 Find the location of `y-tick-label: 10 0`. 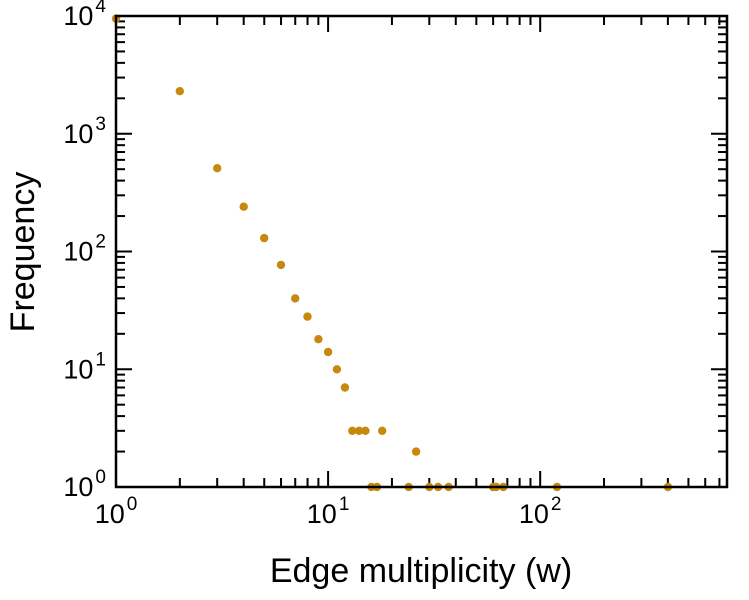

y-tick-label: 10 0 is located at coordinates (84, 484).